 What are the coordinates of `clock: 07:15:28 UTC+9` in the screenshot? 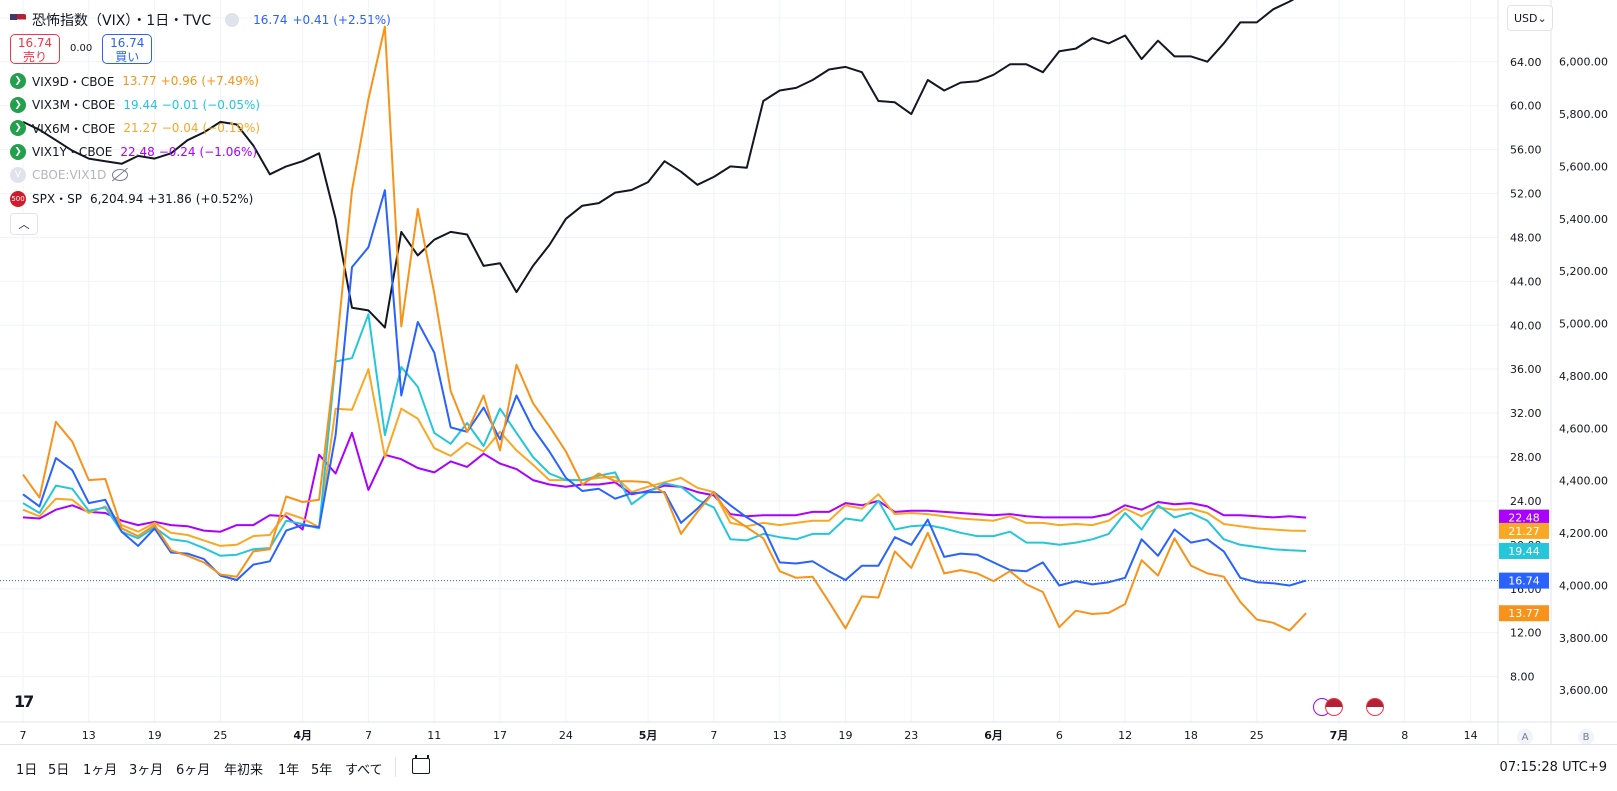 It's located at (1553, 767).